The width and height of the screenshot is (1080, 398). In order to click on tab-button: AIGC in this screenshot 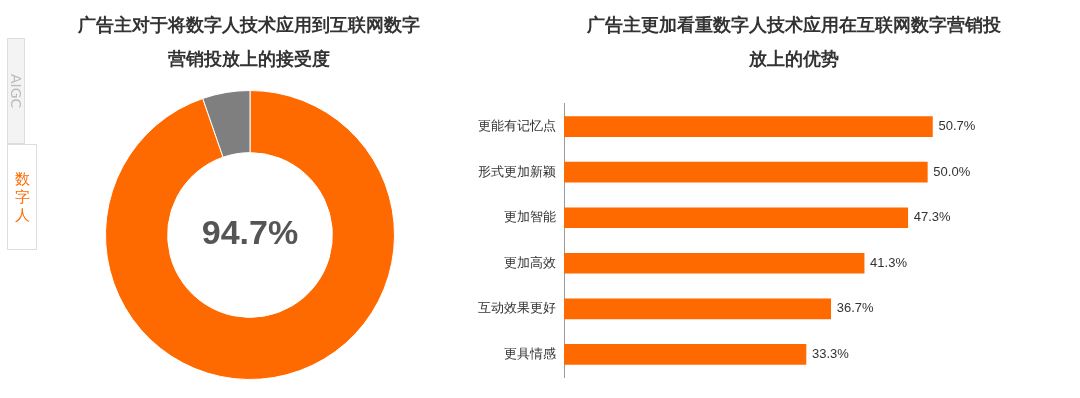, I will do `click(16, 91)`.